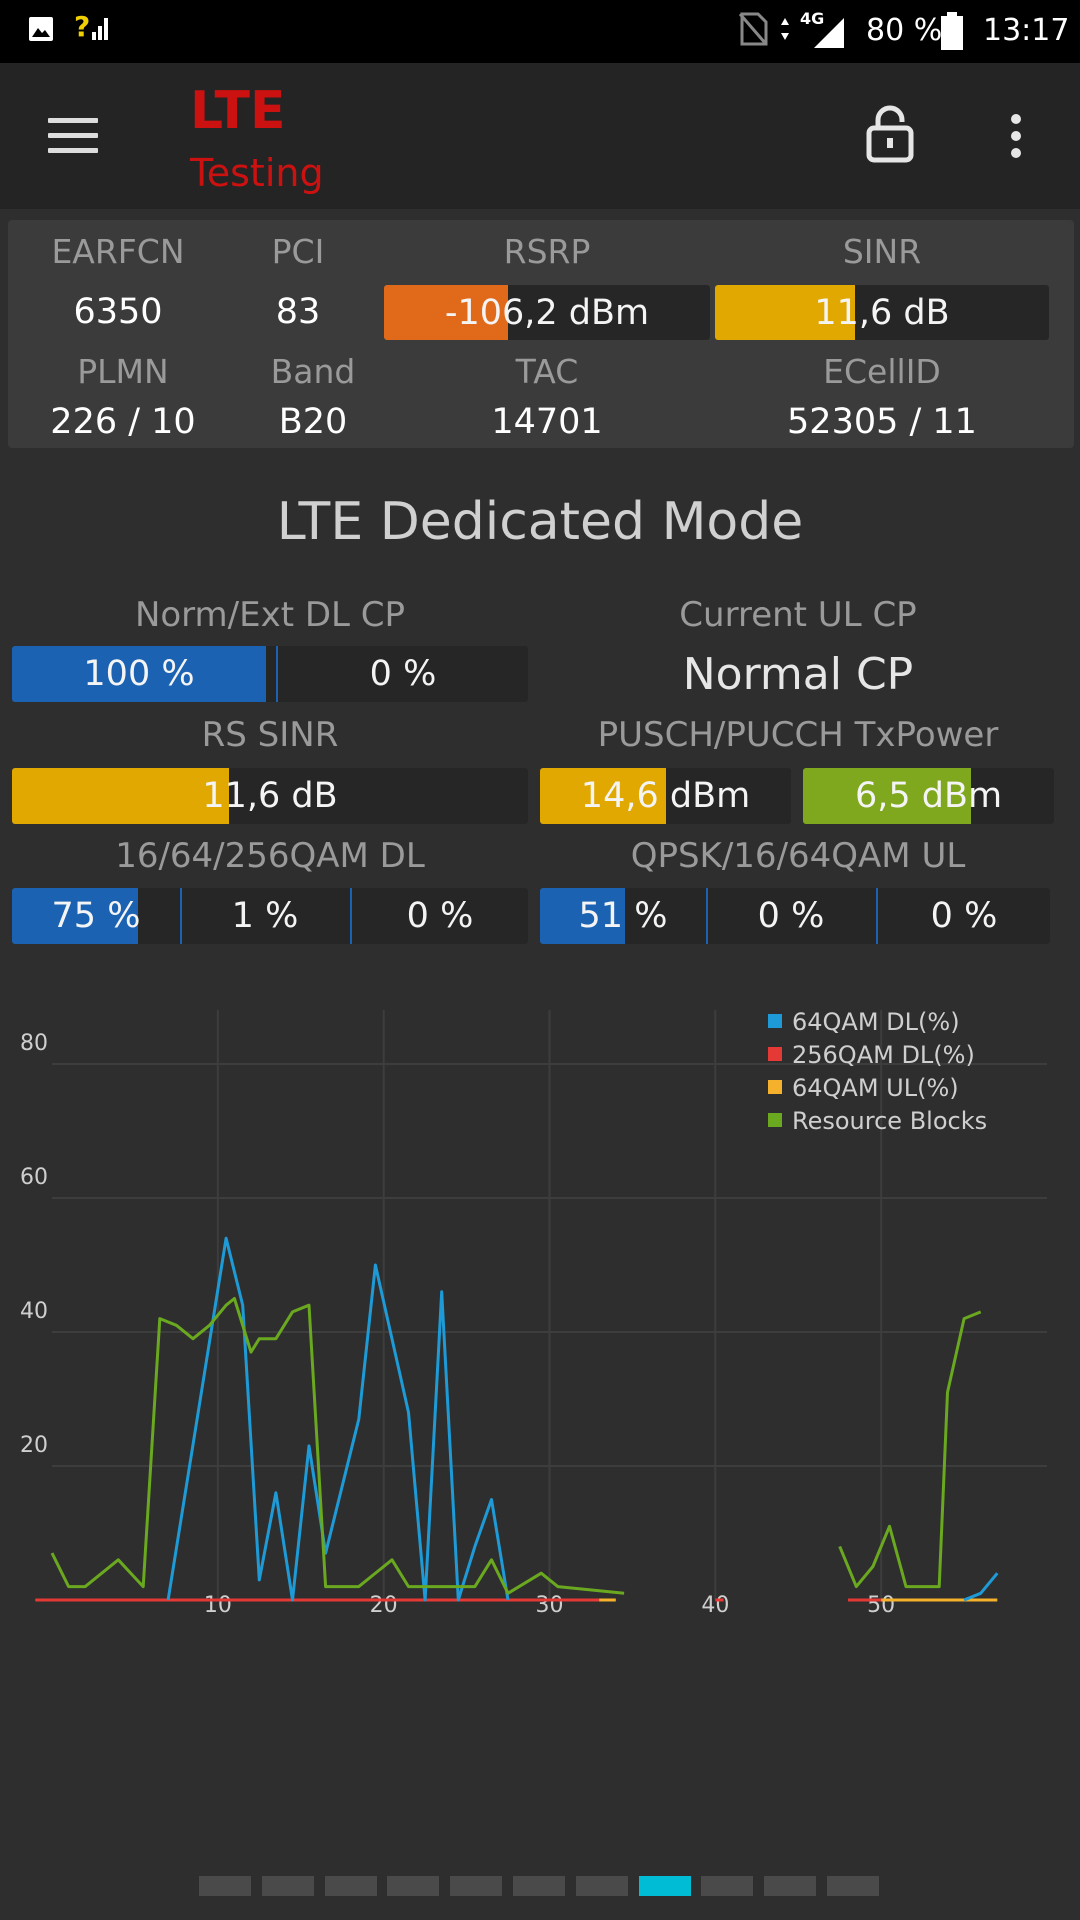 The height and width of the screenshot is (1920, 1080). I want to click on qam-dl-label: 16/64/256QAM DL, so click(270, 856).